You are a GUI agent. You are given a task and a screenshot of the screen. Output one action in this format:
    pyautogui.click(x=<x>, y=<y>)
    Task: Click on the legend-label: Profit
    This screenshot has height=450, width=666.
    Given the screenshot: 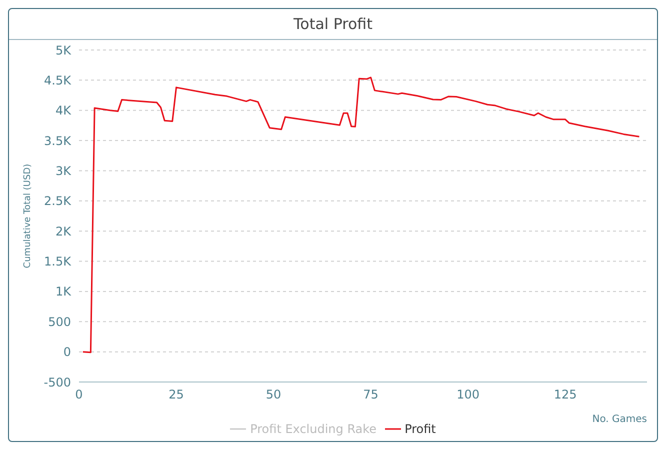 What is the action you would take?
    pyautogui.click(x=420, y=429)
    